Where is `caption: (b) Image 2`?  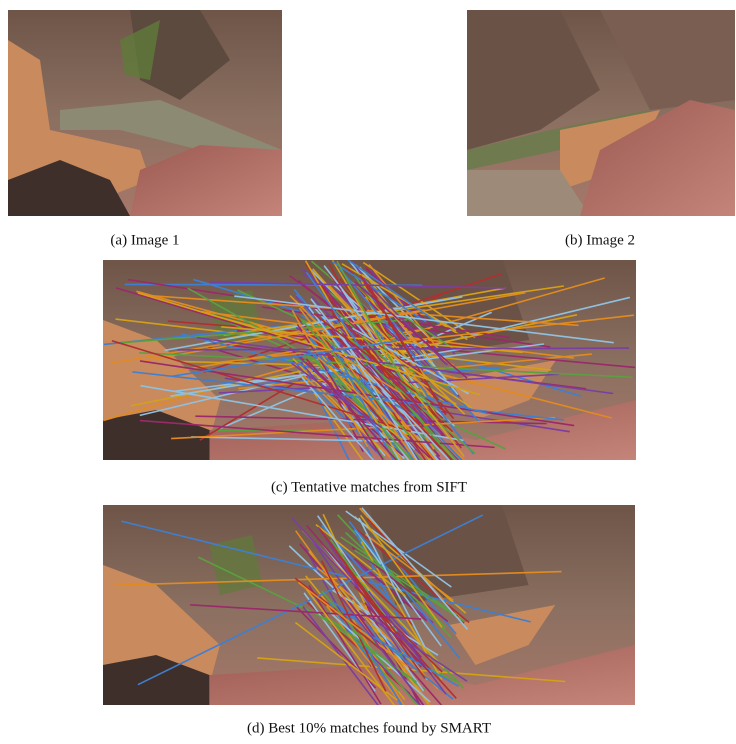 caption: (b) Image 2 is located at coordinates (600, 240).